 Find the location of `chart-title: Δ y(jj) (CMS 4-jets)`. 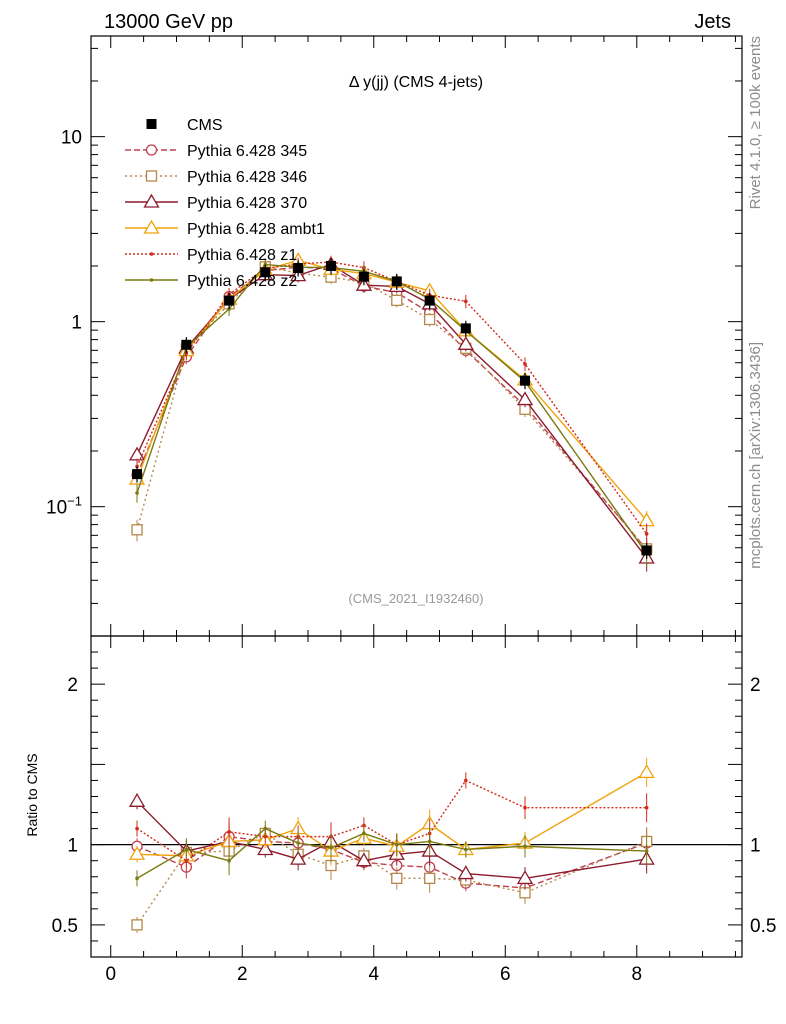

chart-title: Δ y(jj) (CMS 4-jets) is located at coordinates (416, 82).